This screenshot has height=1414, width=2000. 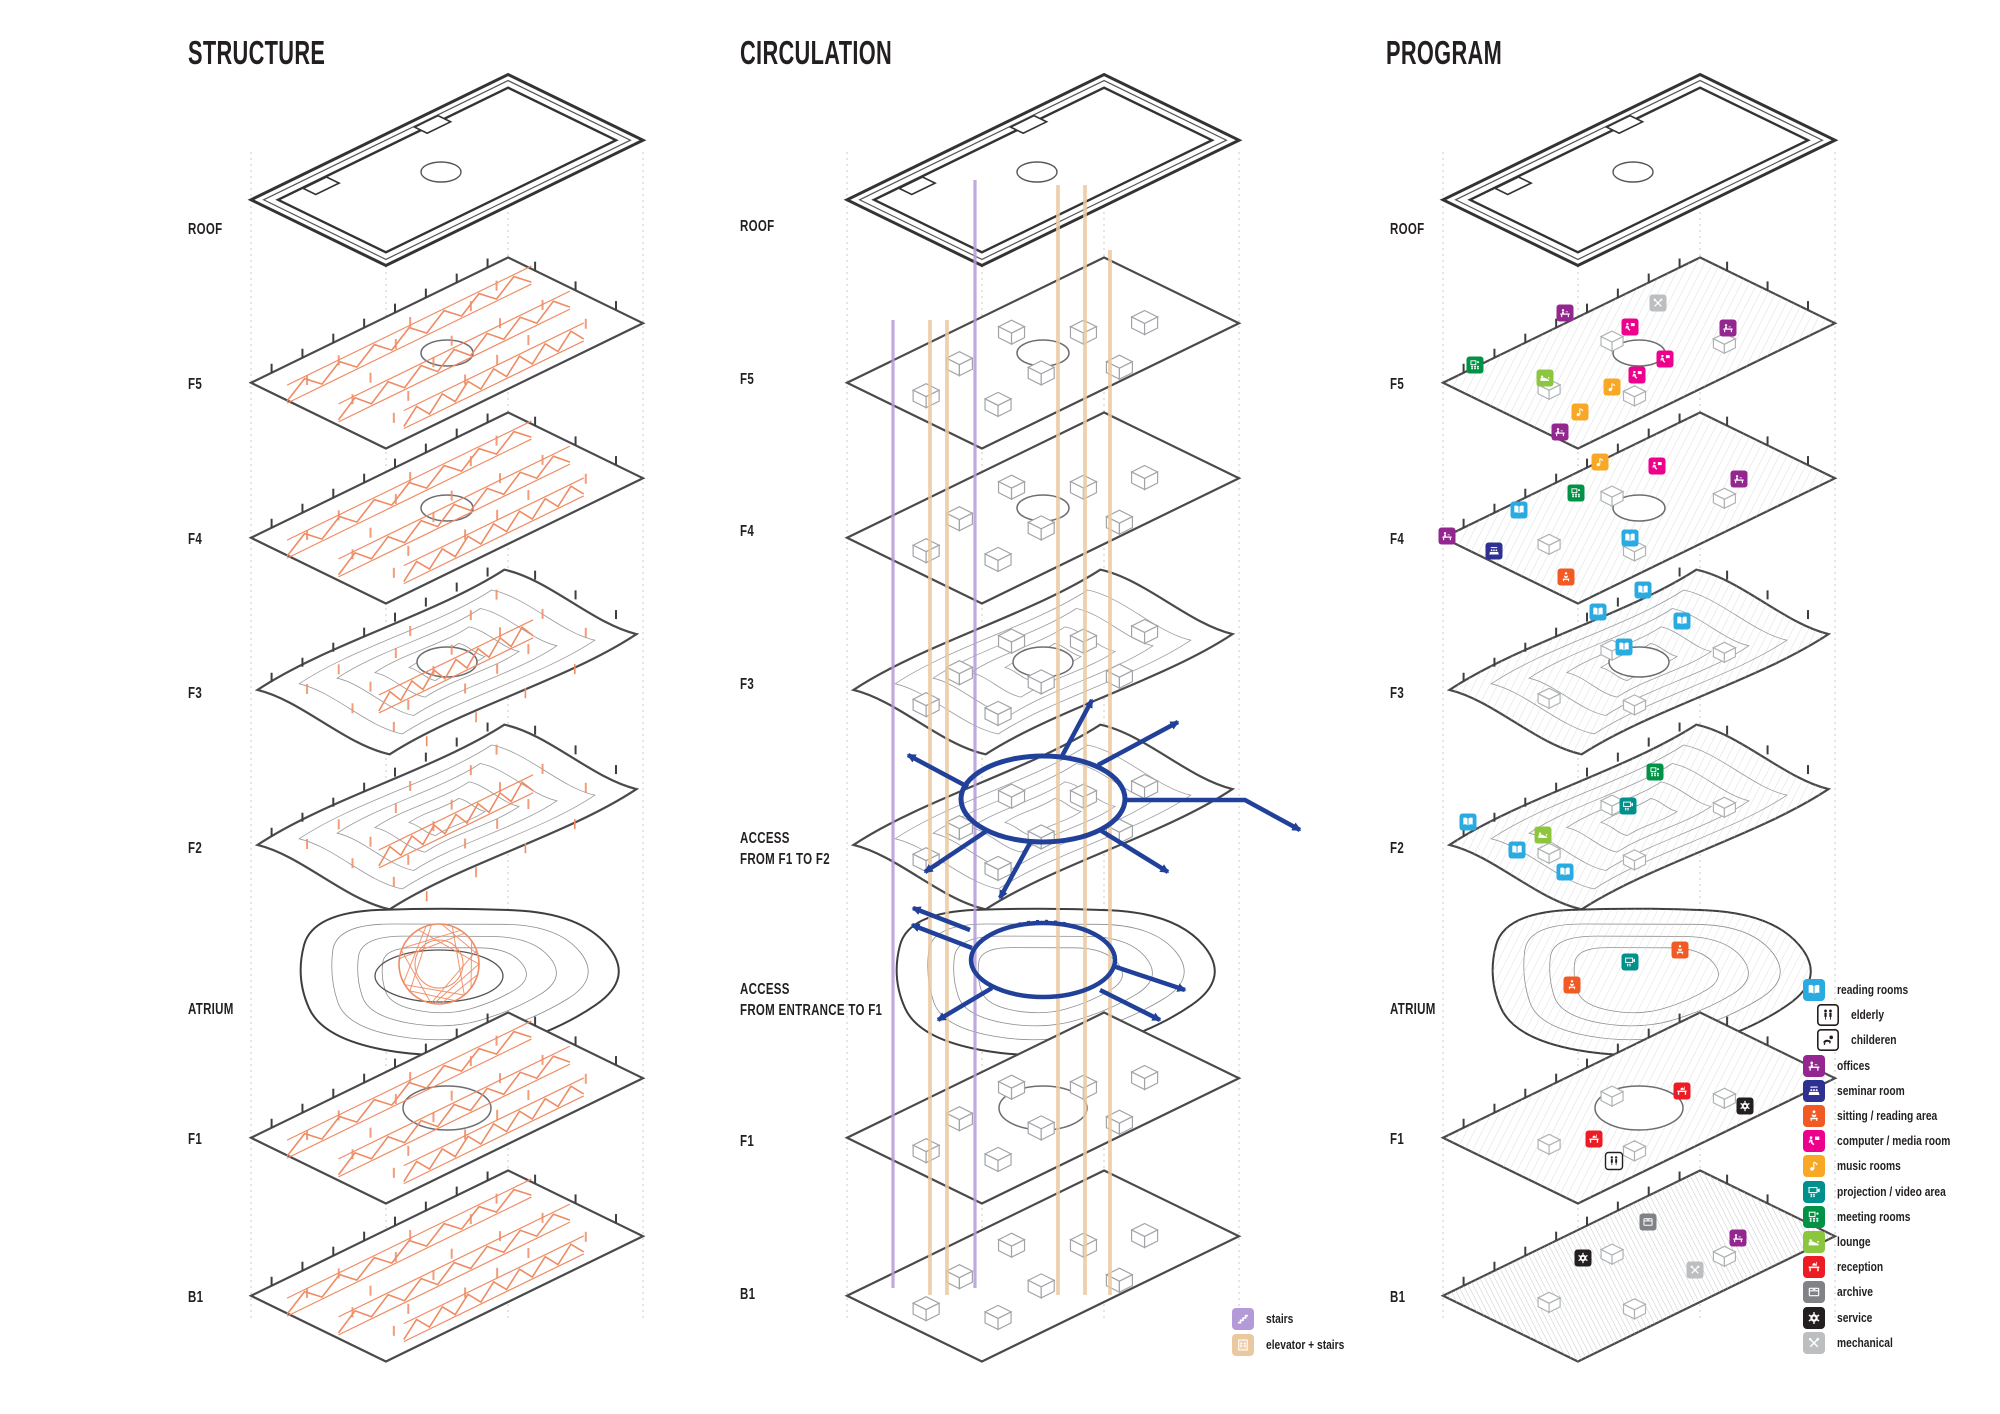 What do you see at coordinates (1814, 1292) in the screenshot?
I see `archive-icon` at bounding box center [1814, 1292].